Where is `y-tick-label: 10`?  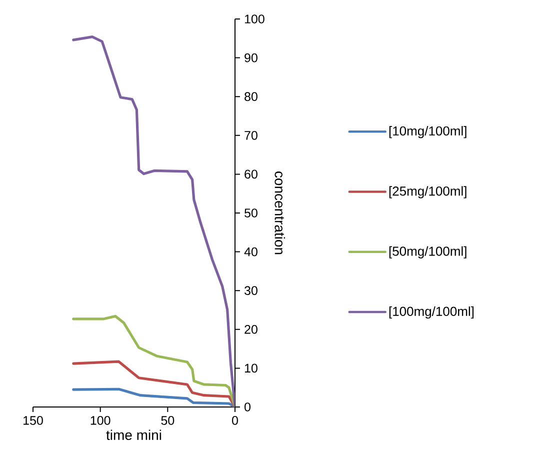
y-tick-label: 10 is located at coordinates (251, 368).